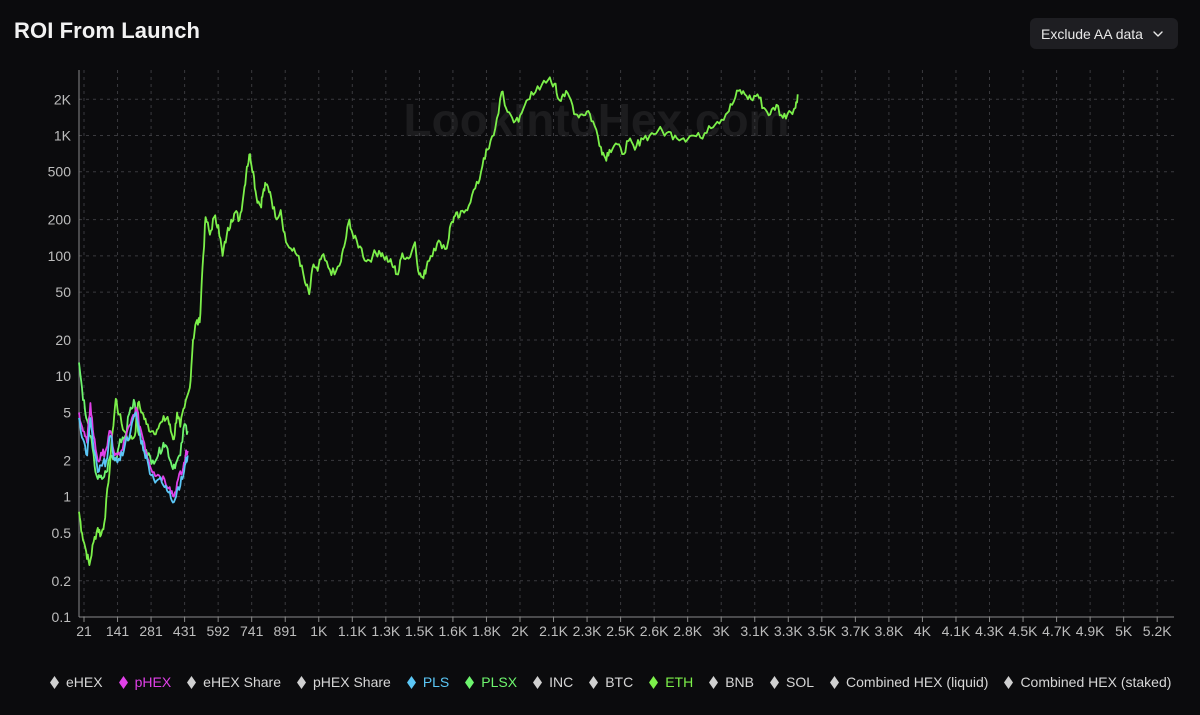 The height and width of the screenshot is (715, 1200). I want to click on x-tick-label: 4.3K, so click(989, 631).